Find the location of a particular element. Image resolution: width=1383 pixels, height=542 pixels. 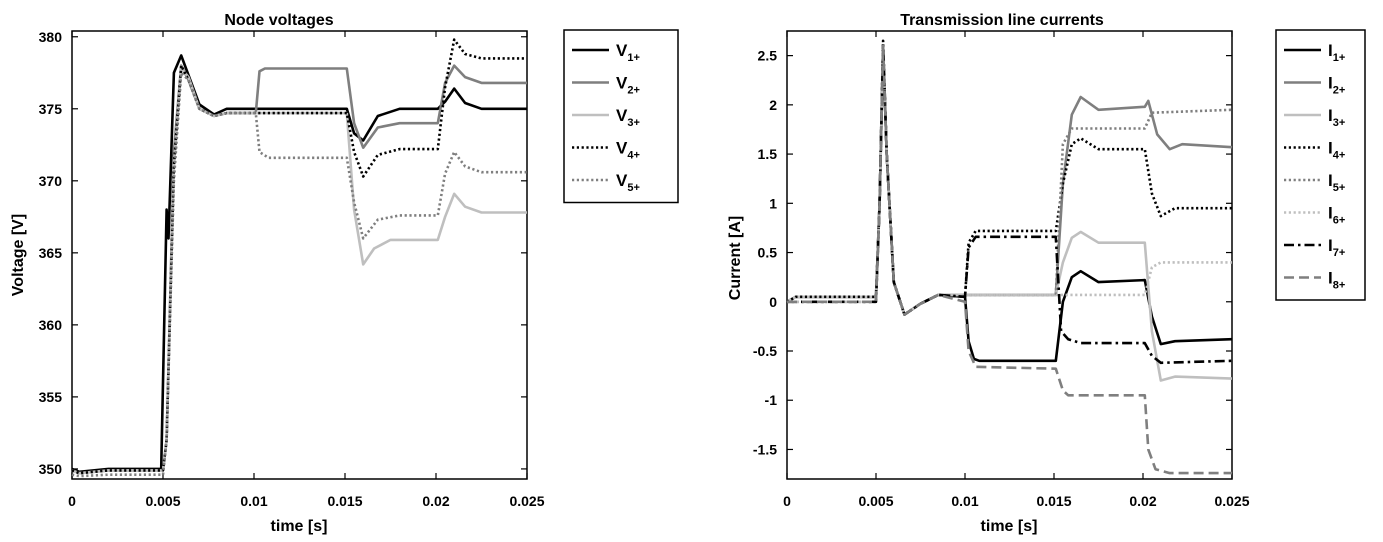

y-tick-label: 350 is located at coordinates (51, 469).